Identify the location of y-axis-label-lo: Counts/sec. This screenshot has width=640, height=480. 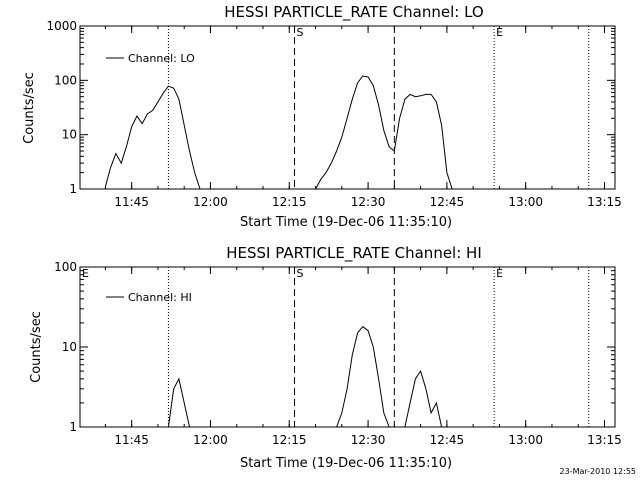
(29, 108).